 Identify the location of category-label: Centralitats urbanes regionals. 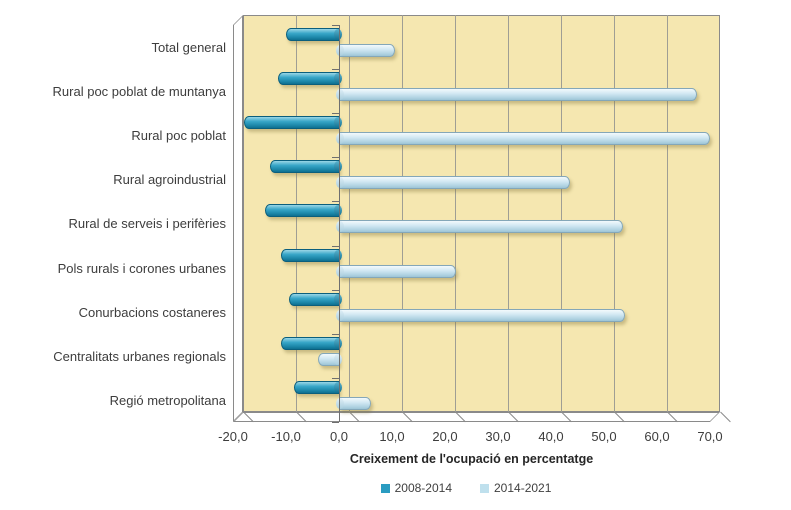
(139, 356).